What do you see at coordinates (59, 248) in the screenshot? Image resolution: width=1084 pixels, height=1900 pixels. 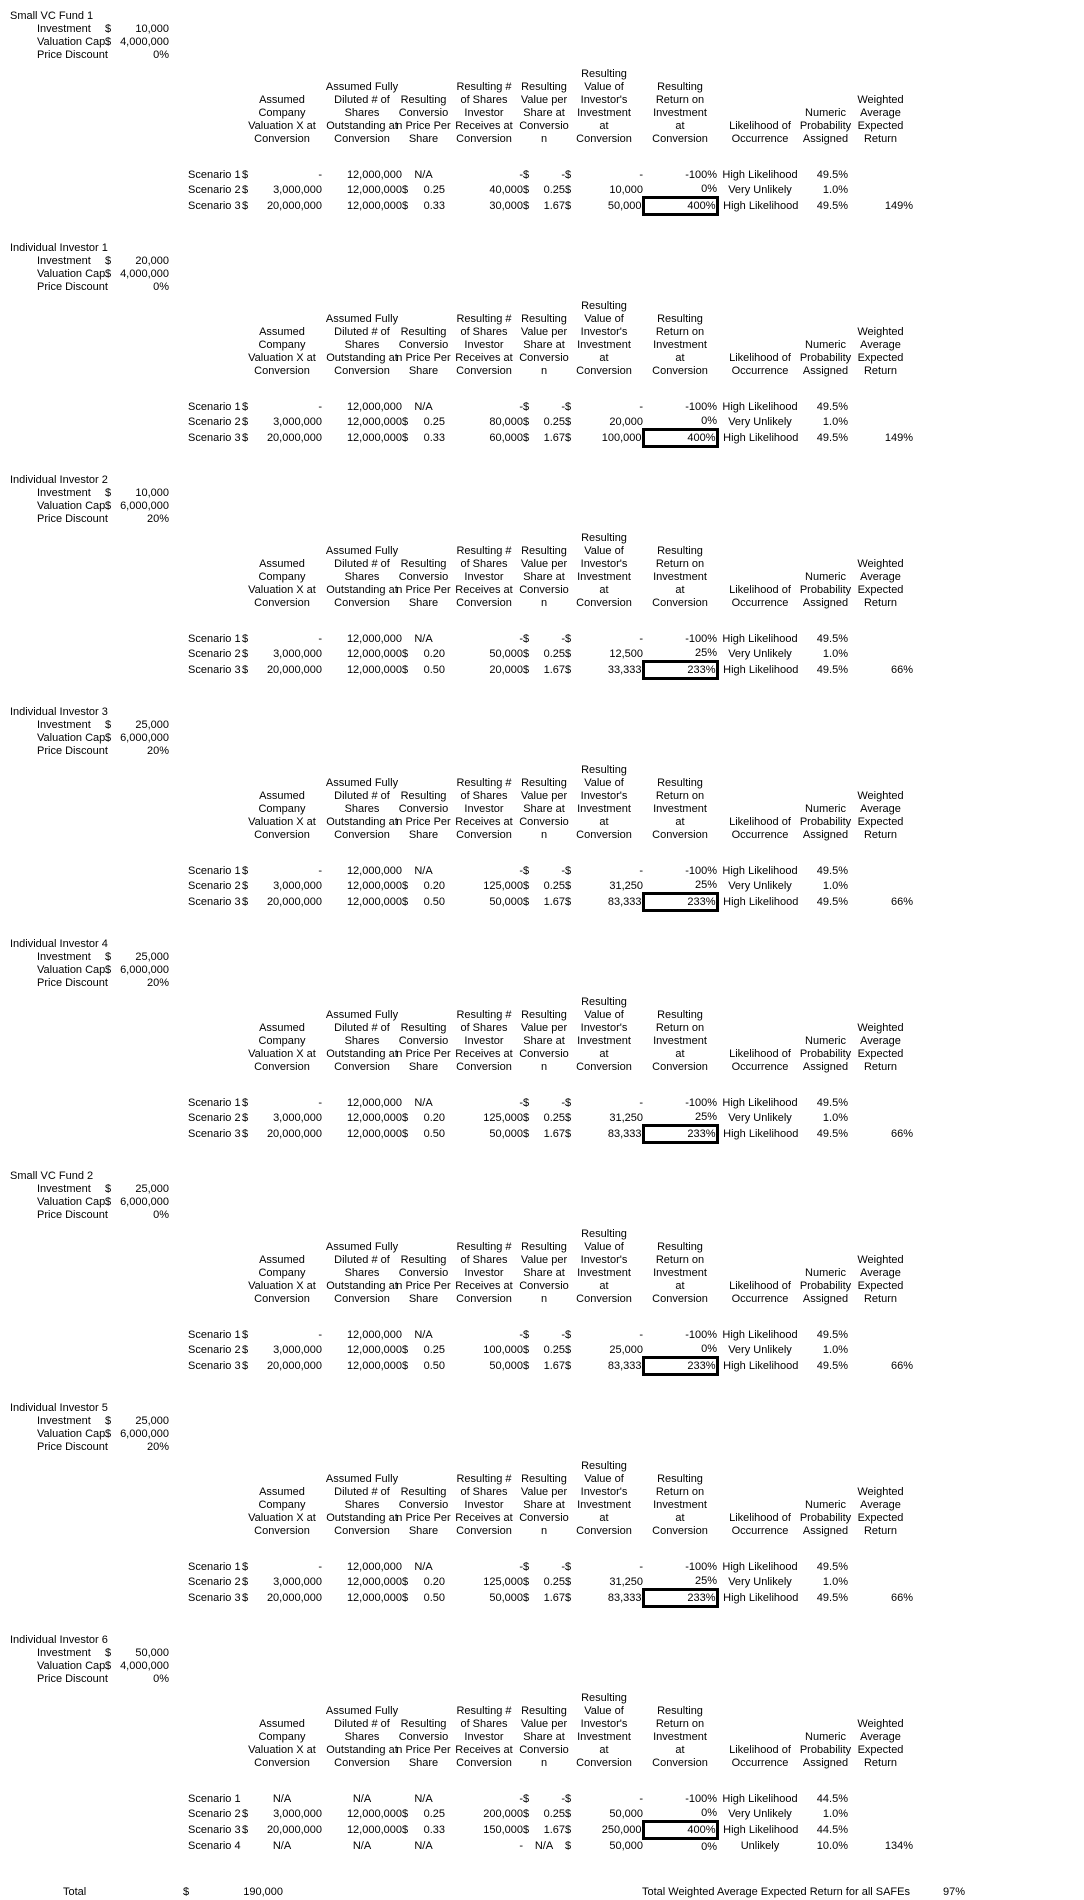 I see `block-title: Individual Investor 1` at bounding box center [59, 248].